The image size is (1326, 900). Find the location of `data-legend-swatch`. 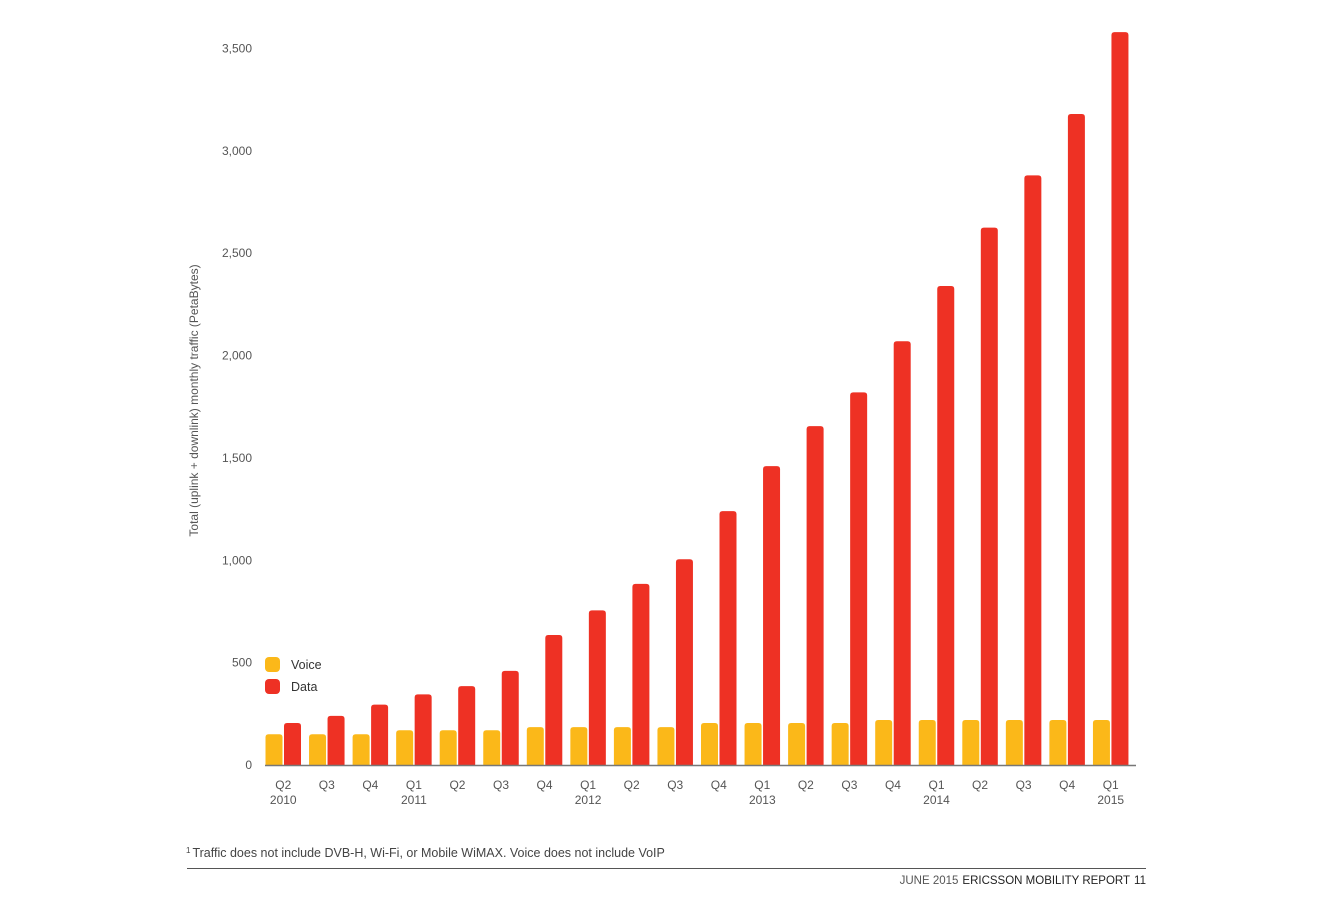

data-legend-swatch is located at coordinates (272, 686).